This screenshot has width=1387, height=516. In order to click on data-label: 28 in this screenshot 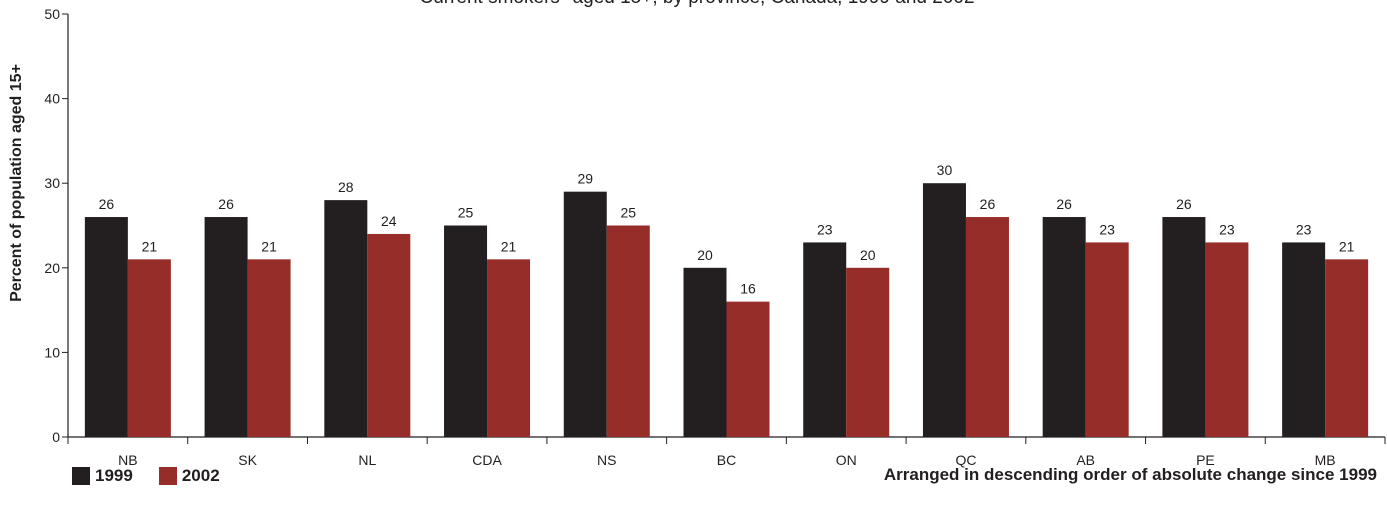, I will do `click(346, 187)`.